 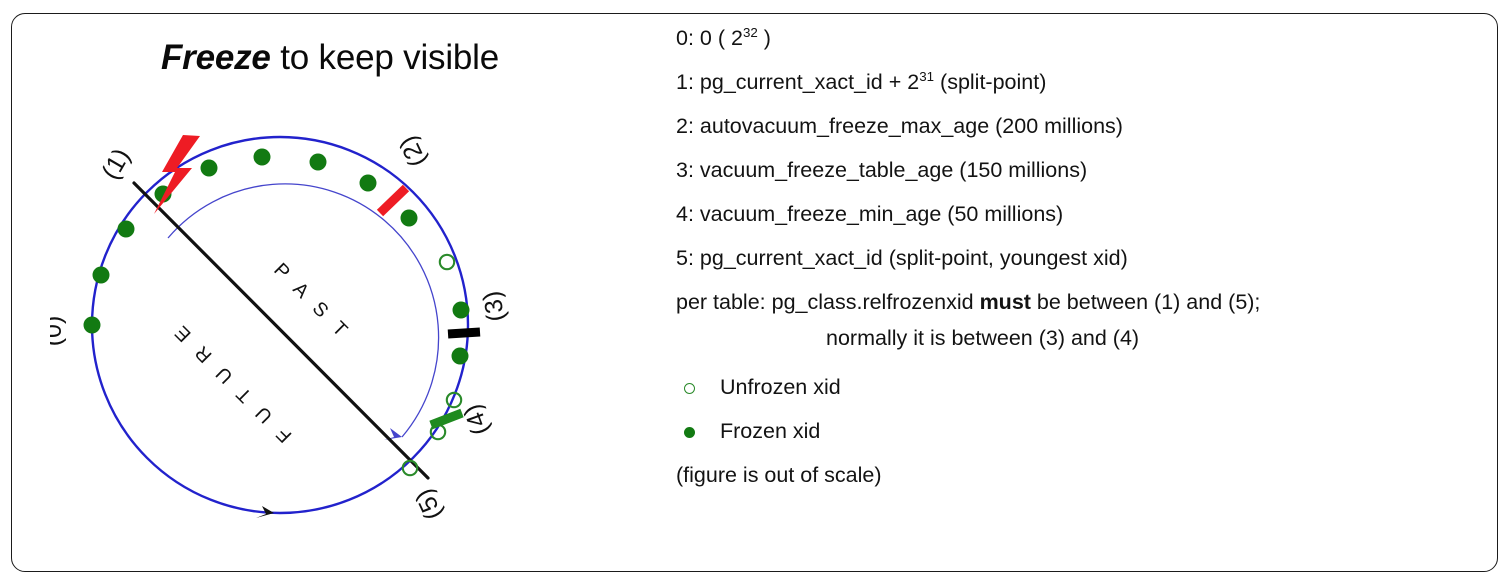 I want to click on note-line-1-prefix: 1: pg_current_xact_id + 2, so click(x=798, y=82).